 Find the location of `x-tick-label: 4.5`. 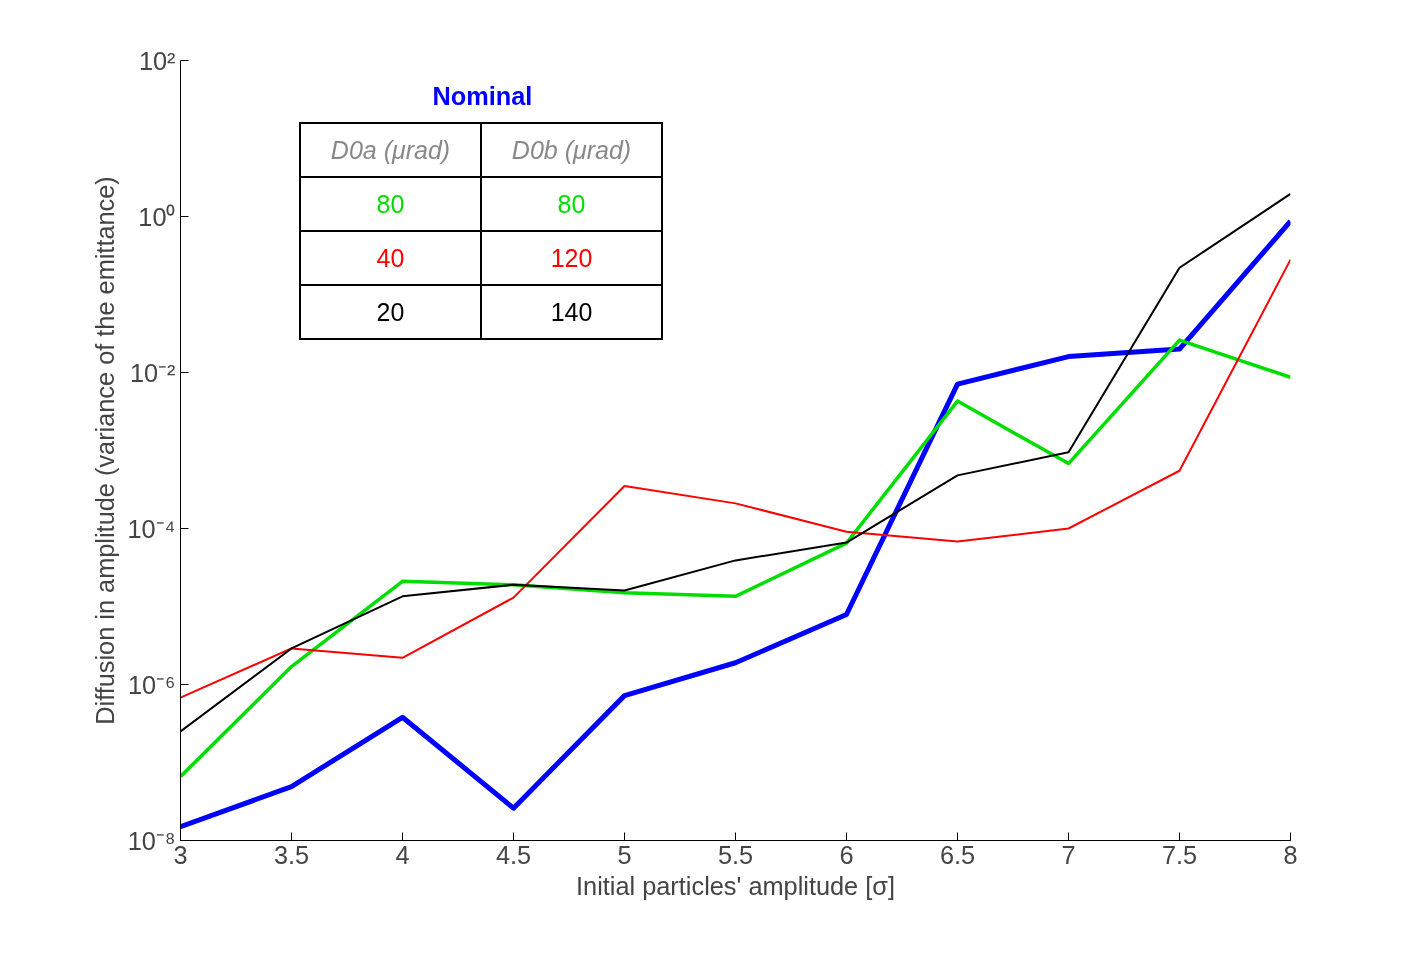

x-tick-label: 4.5 is located at coordinates (513, 854).